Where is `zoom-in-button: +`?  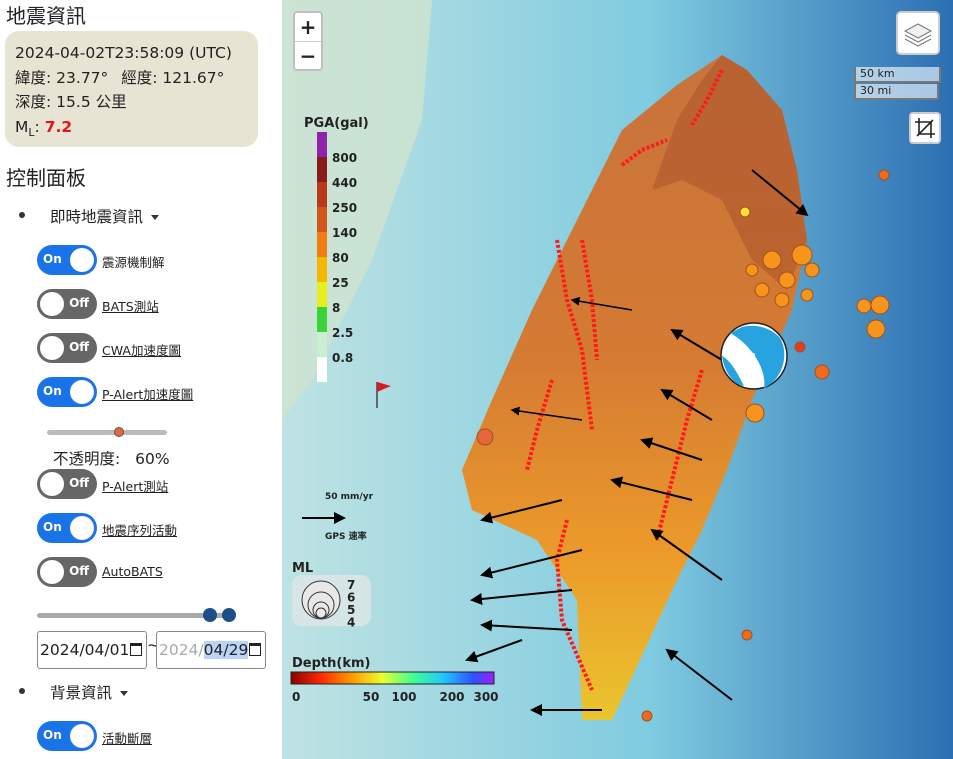
zoom-in-button: + is located at coordinates (308, 27).